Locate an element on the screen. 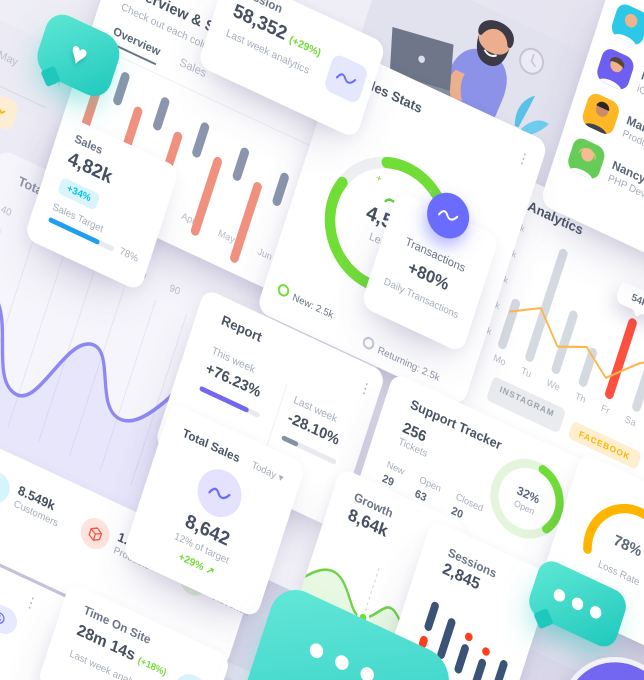  sales-target-value: 78% is located at coordinates (128, 255).